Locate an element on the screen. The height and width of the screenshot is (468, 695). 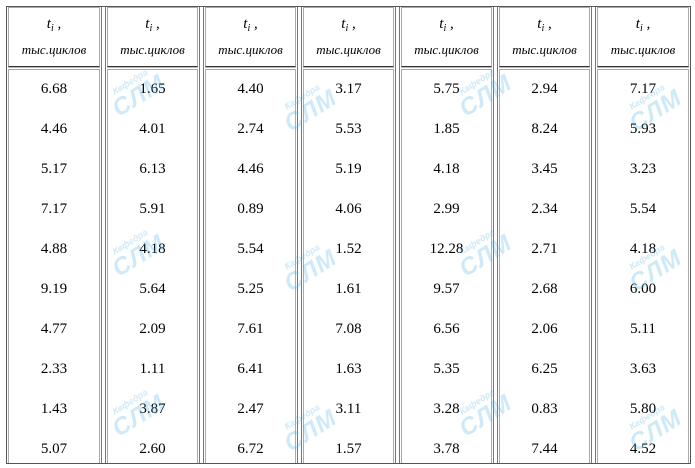
table-cell: 6.56 is located at coordinates (446, 329).